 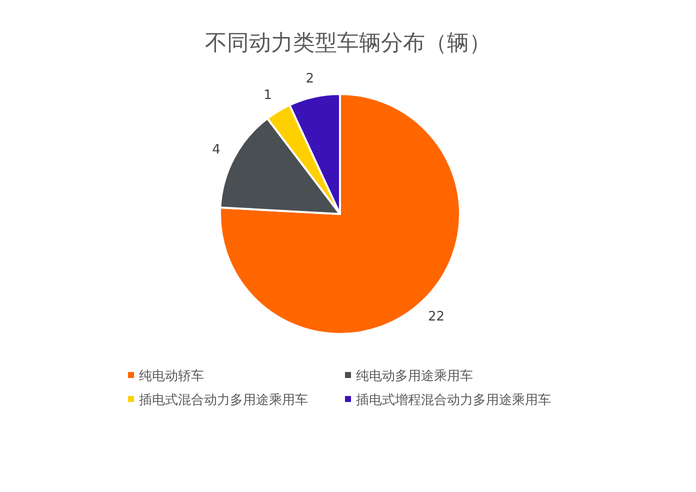 What do you see at coordinates (310, 78) in the screenshot?
I see `data-label: 2` at bounding box center [310, 78].